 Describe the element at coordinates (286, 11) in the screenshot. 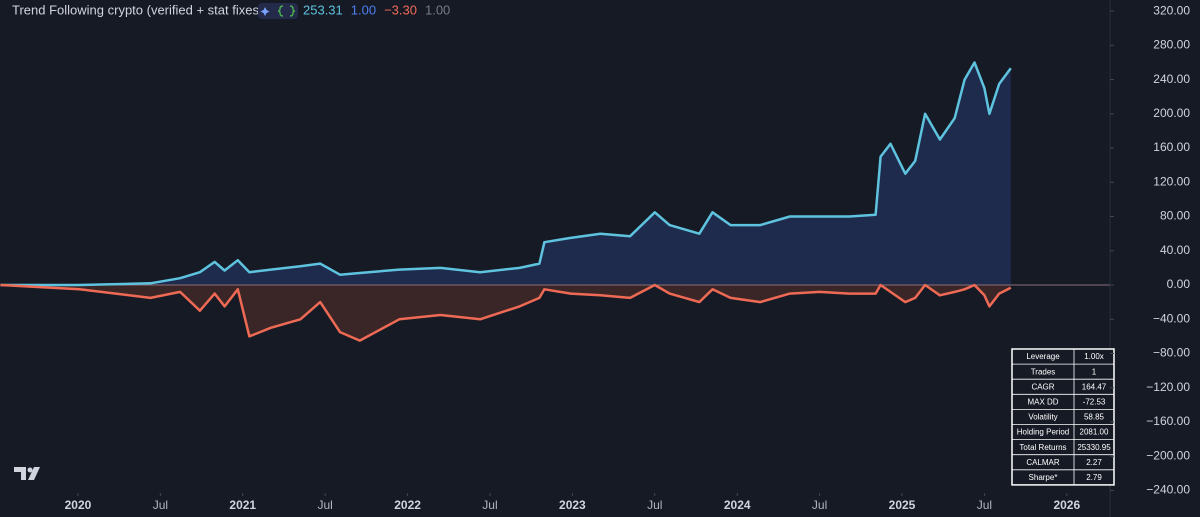

I see `icon-braces` at that location.